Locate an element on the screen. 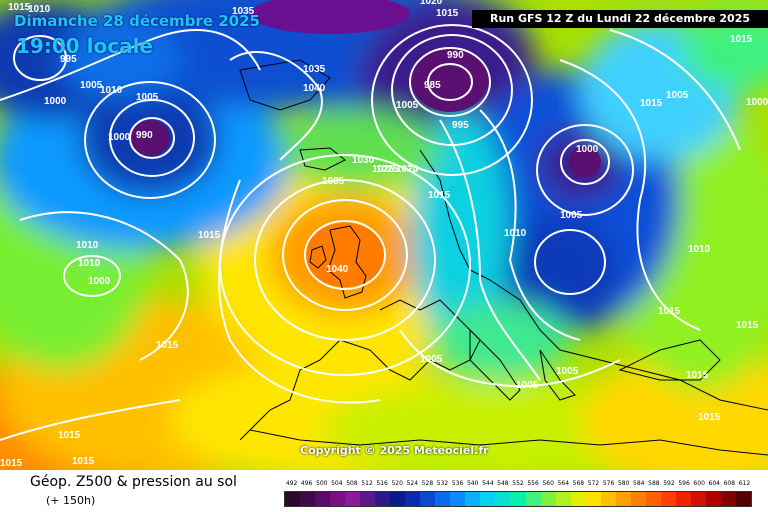 Image resolution: width=768 pixels, height=512 pixels. legend-value: 556 is located at coordinates (533, 483).